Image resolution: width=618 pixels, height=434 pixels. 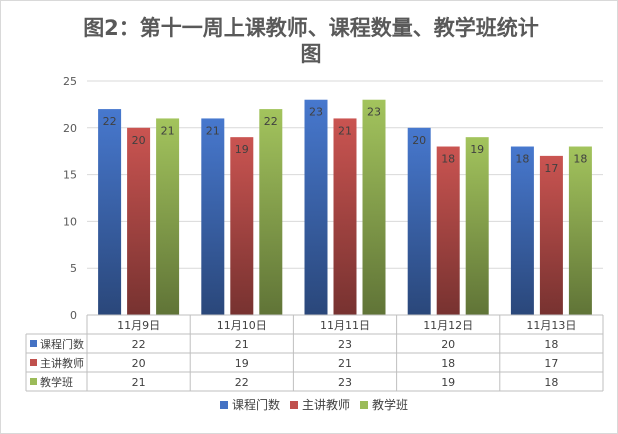 What do you see at coordinates (551, 168) in the screenshot?
I see `data-label: 17` at bounding box center [551, 168].